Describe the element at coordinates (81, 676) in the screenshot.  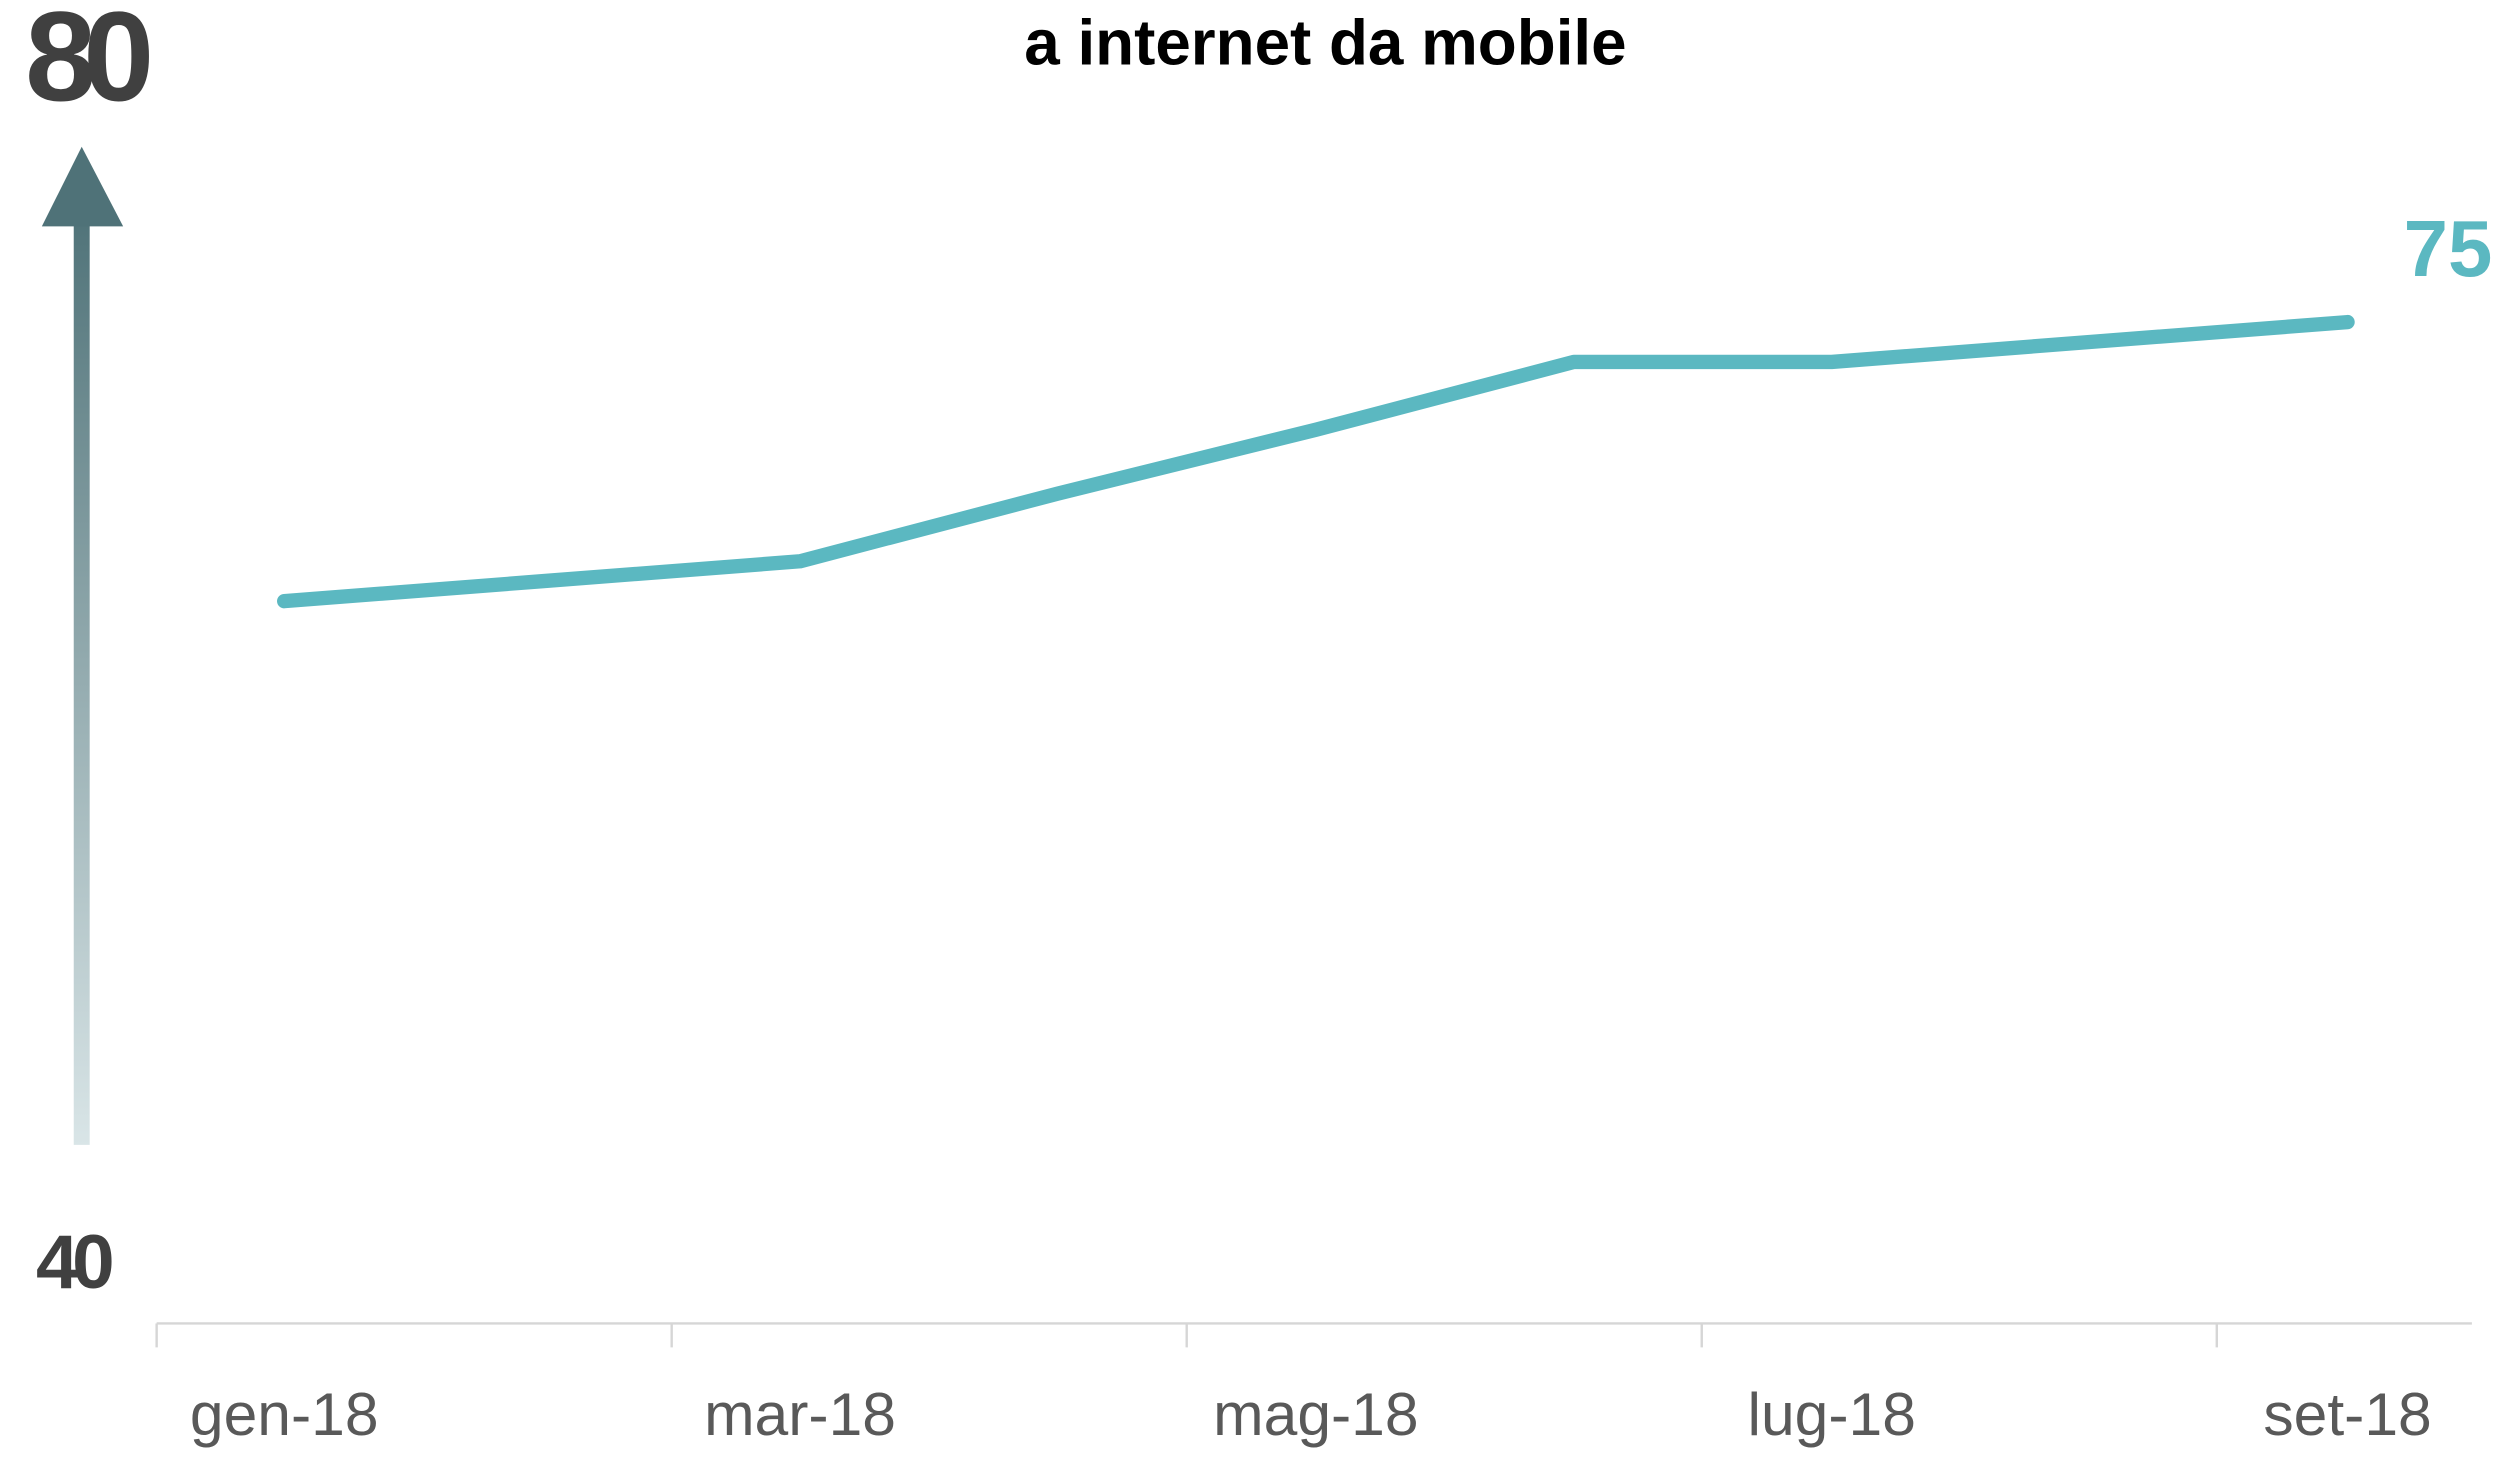
I see `axis-arrow-shaft` at that location.